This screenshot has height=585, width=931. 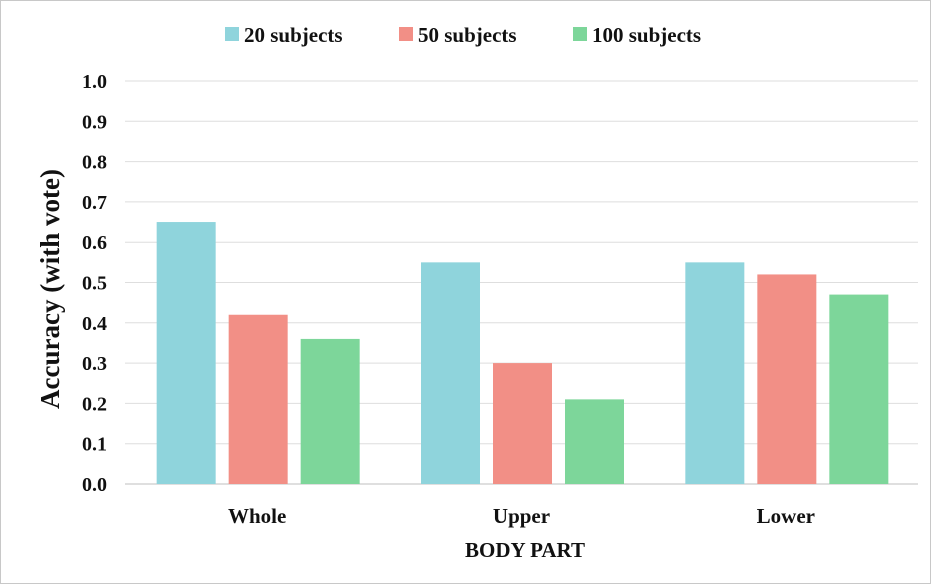 I want to click on y-tick-label: 0.1, so click(x=94, y=445).